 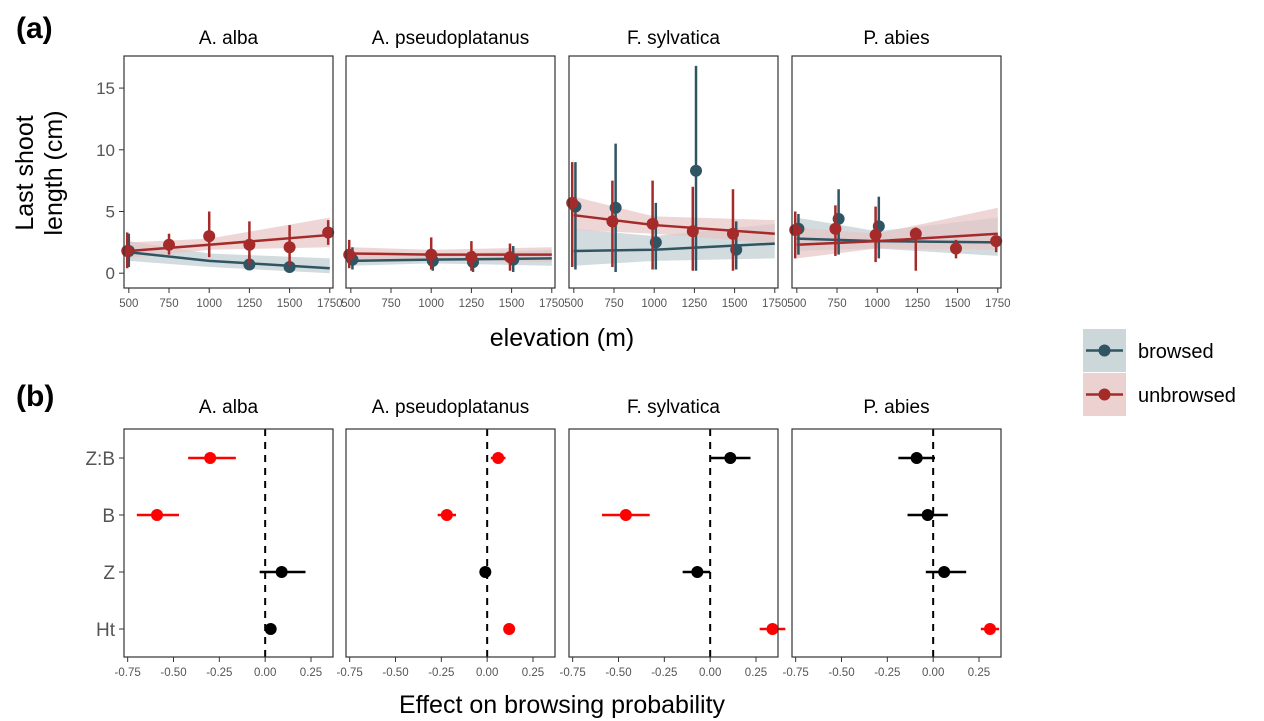 I want to click on y-axis-label: Last shootlength (cm), so click(x=39, y=172).